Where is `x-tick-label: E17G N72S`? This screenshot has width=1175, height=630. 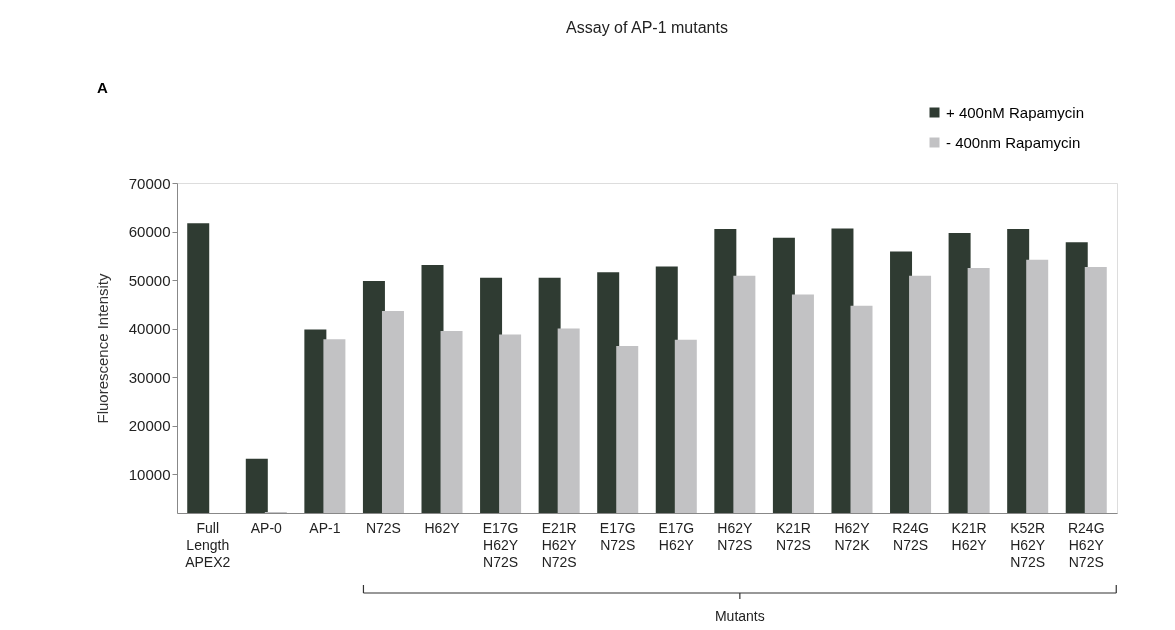
x-tick-label: E17G N72S is located at coordinates (617, 536).